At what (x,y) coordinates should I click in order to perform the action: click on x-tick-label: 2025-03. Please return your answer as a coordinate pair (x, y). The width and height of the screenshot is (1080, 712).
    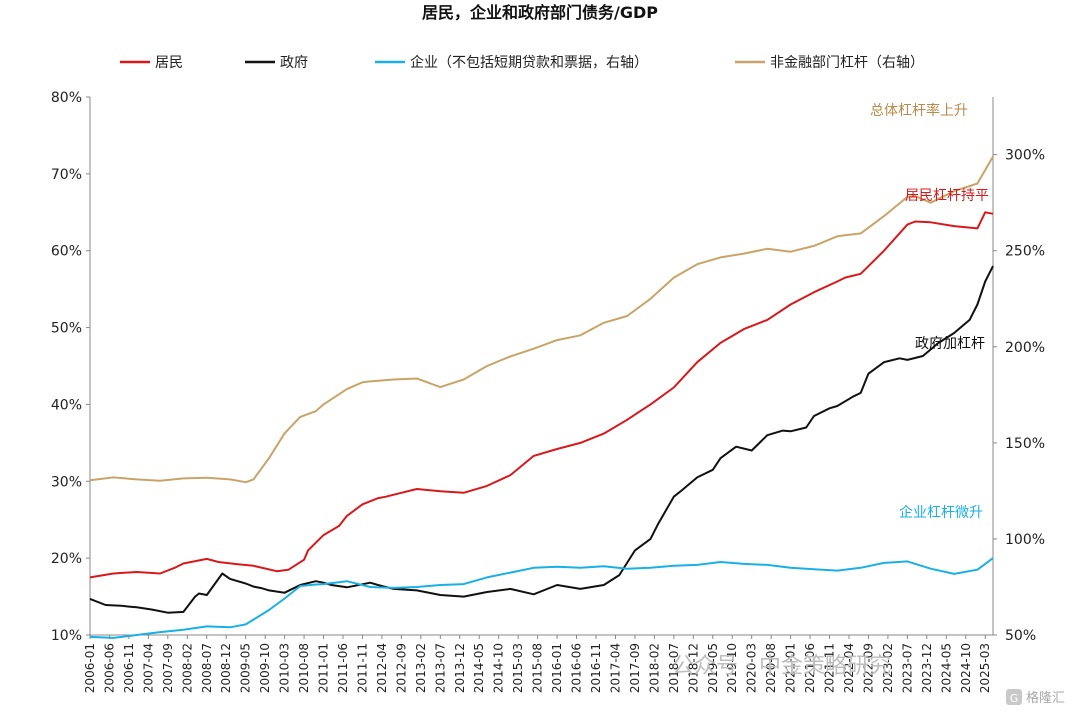
    Looking at the image, I should click on (985, 668).